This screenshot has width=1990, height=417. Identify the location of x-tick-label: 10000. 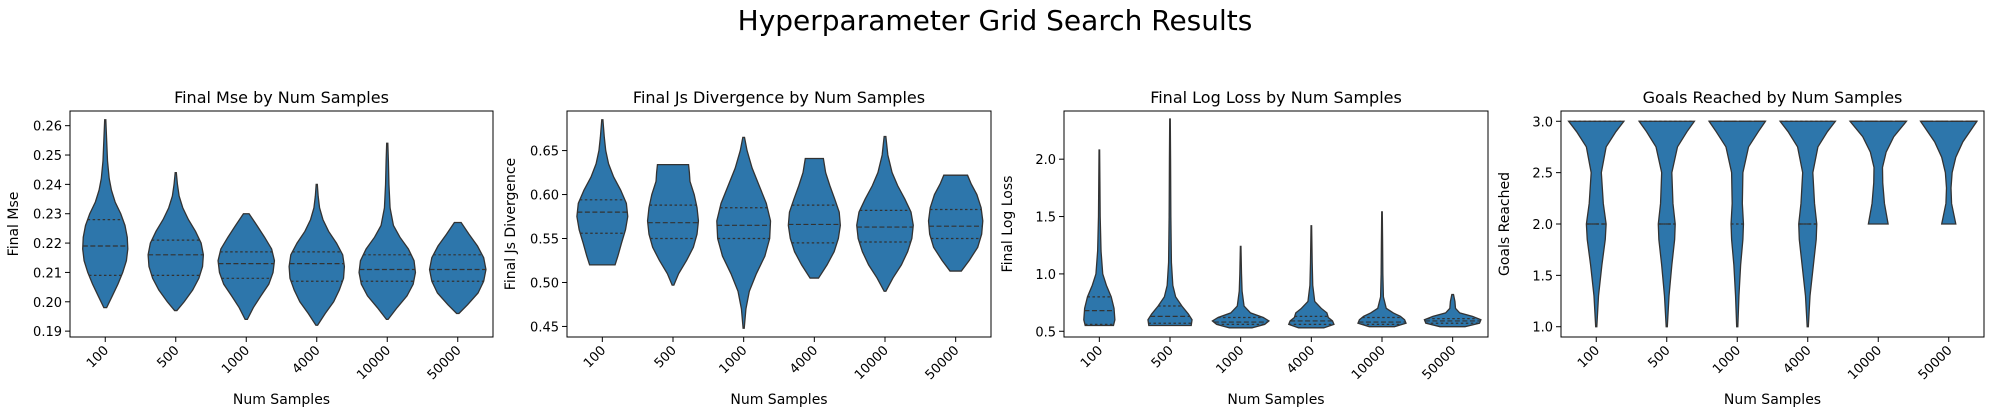
(1865, 363).